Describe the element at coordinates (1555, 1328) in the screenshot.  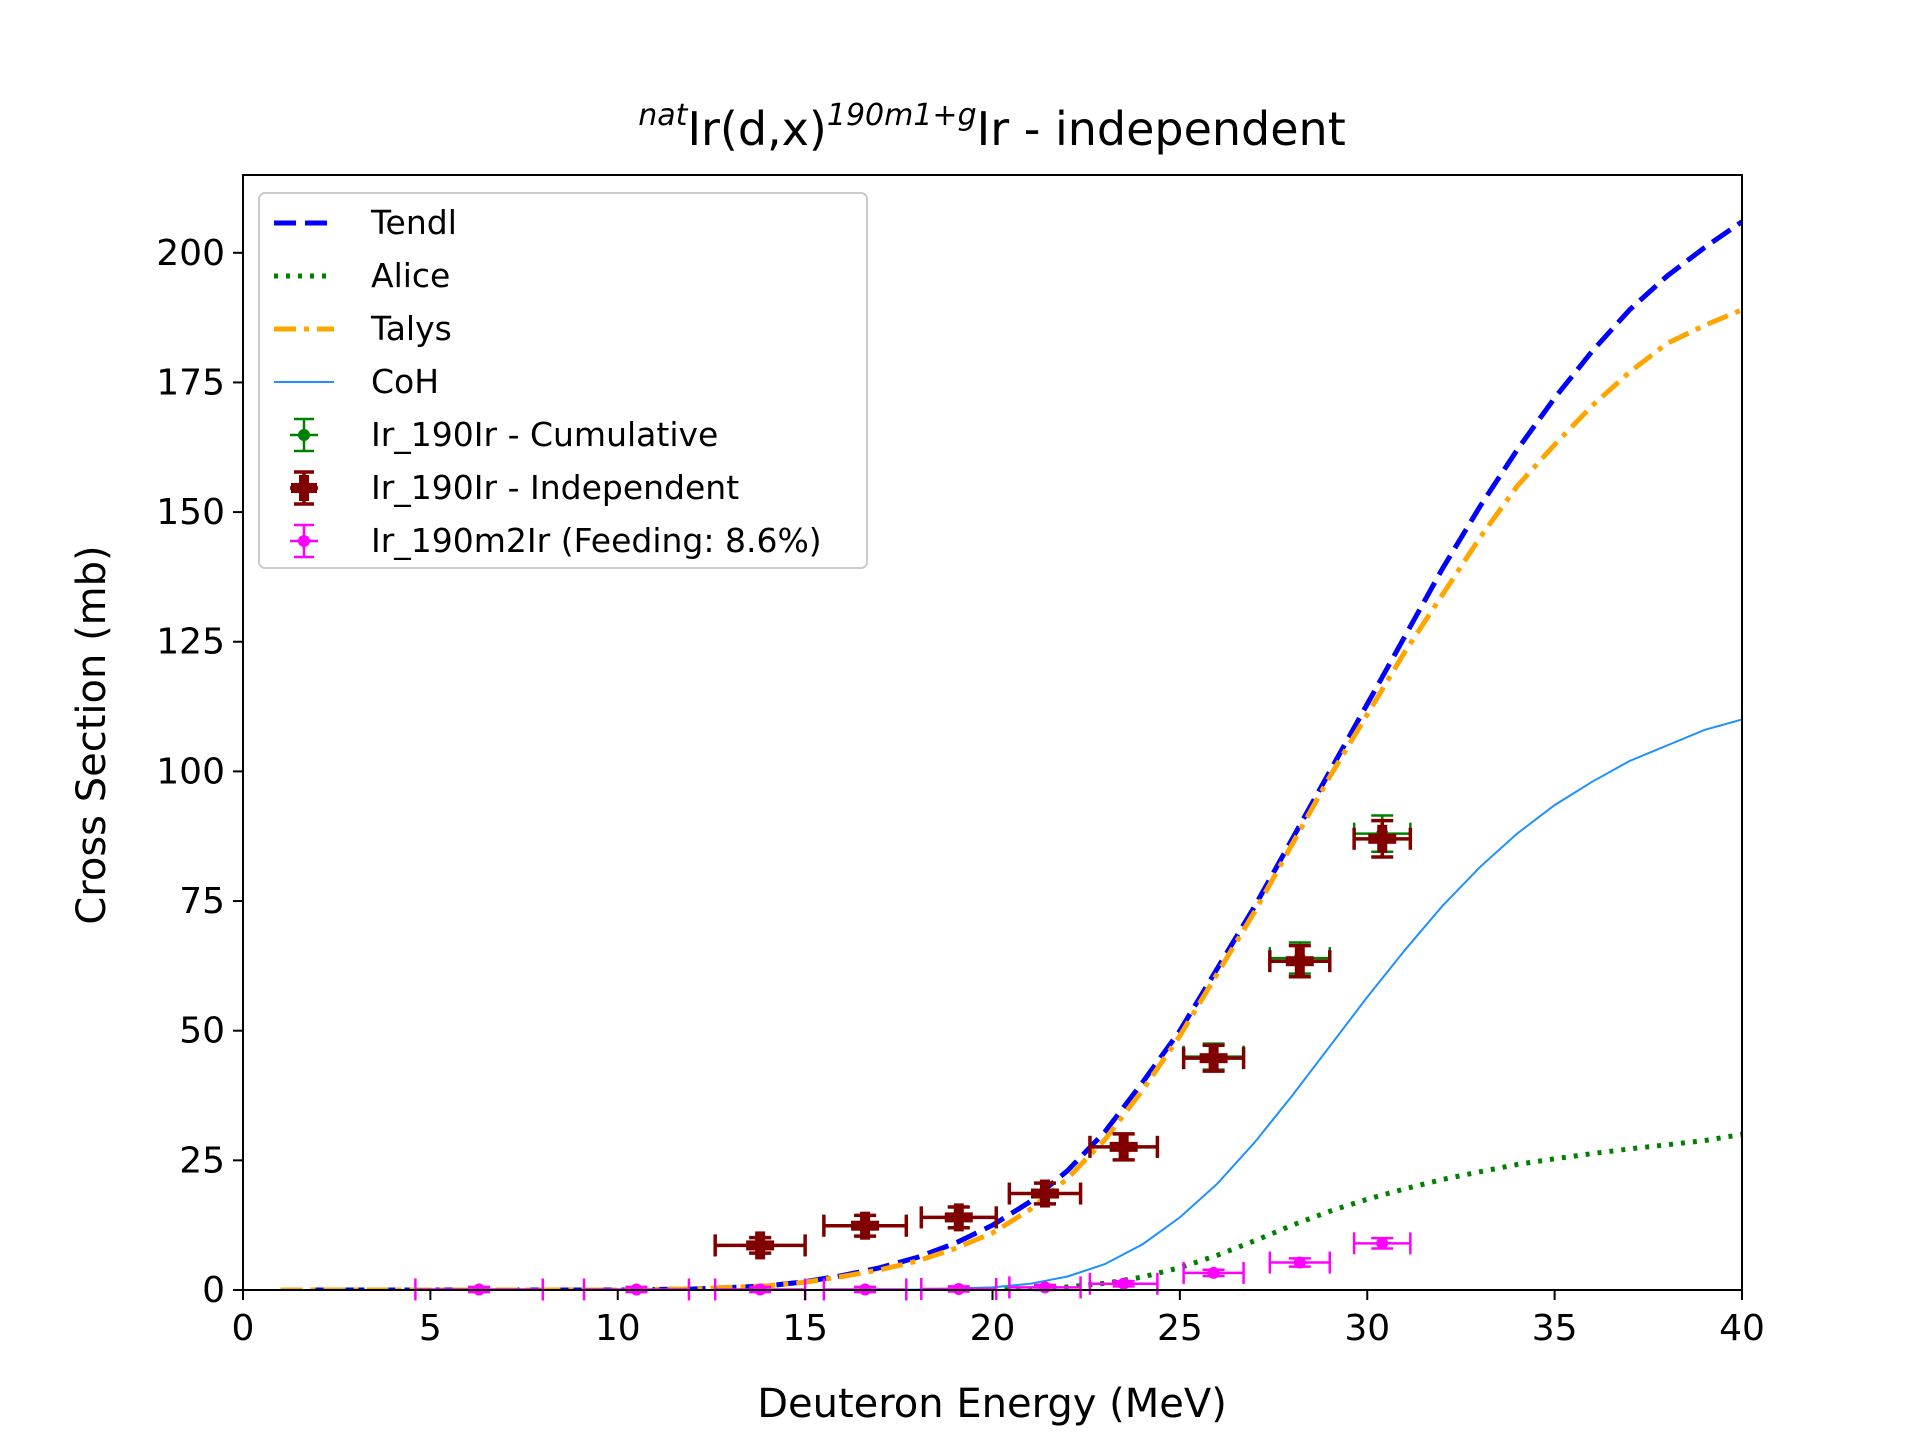
I see `x-tick-label: 35` at that location.